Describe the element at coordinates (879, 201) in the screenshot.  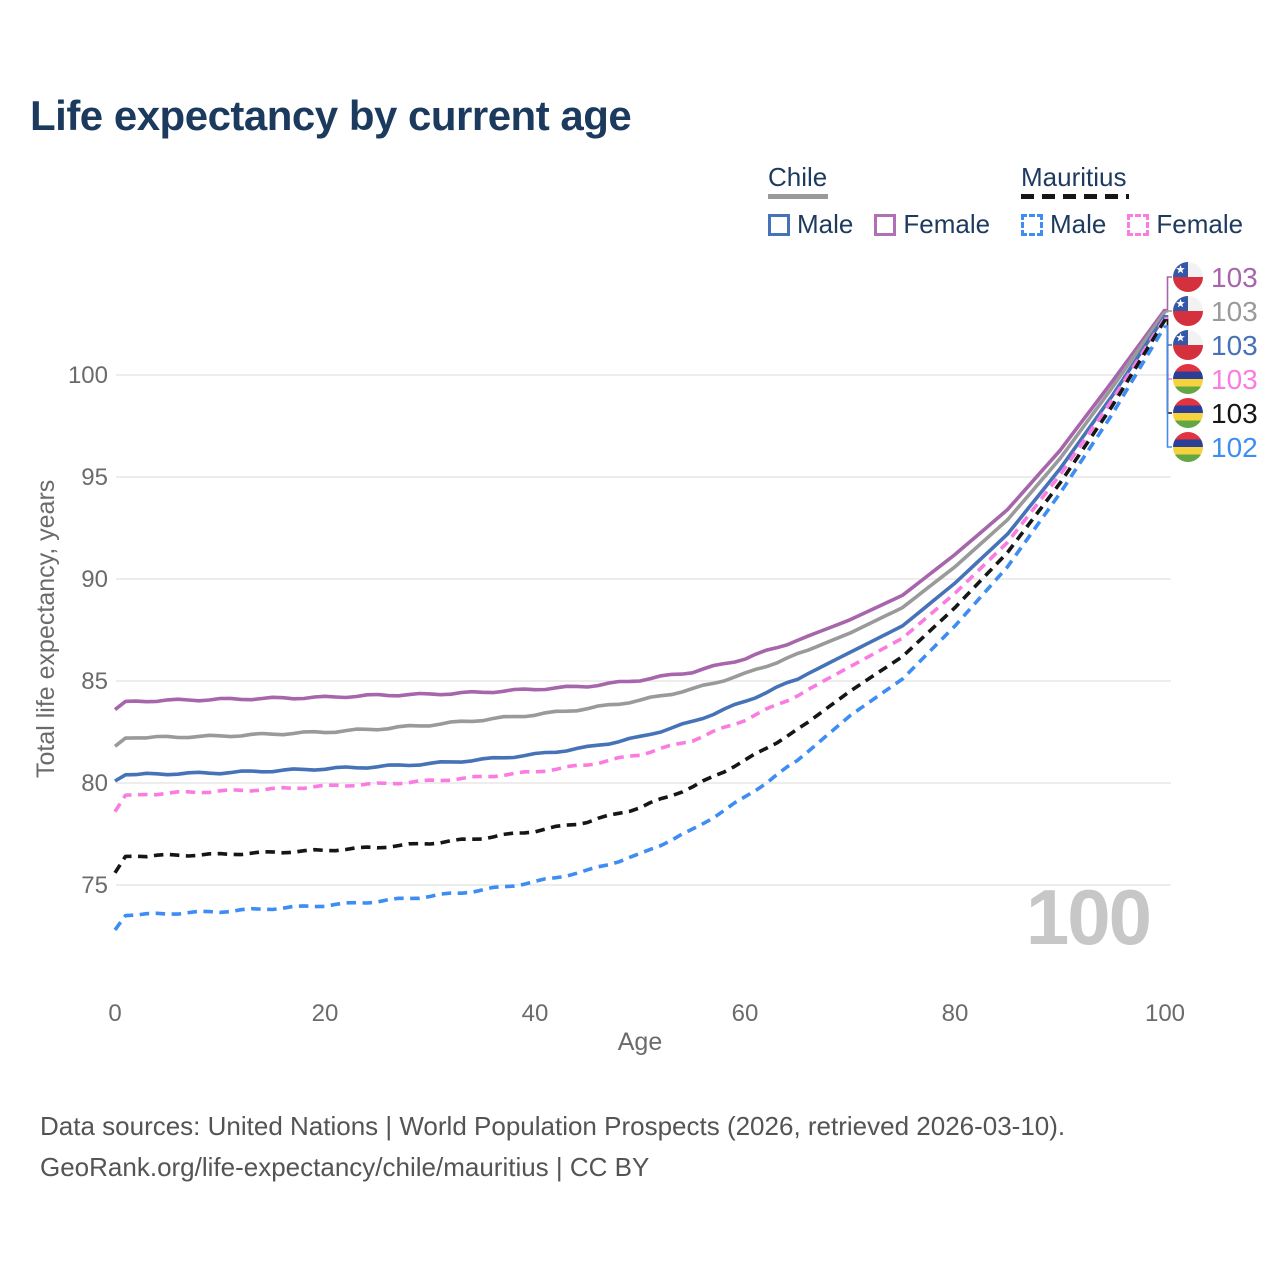
I see `legend-group-chile: Chile Male Female` at that location.